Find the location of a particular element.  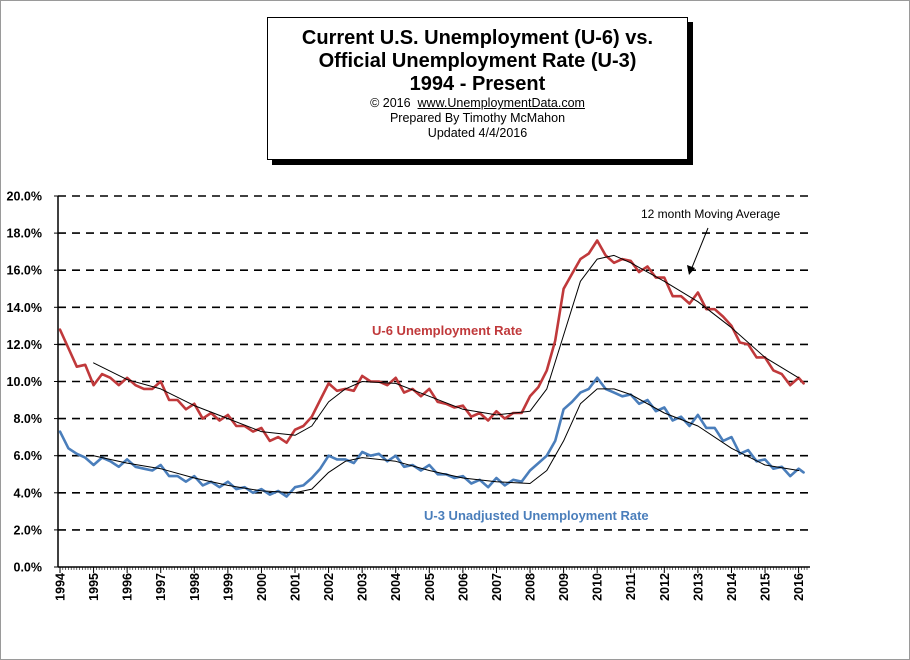

copyright-line: © 2016 www.UnemploymentData.com is located at coordinates (477, 103).